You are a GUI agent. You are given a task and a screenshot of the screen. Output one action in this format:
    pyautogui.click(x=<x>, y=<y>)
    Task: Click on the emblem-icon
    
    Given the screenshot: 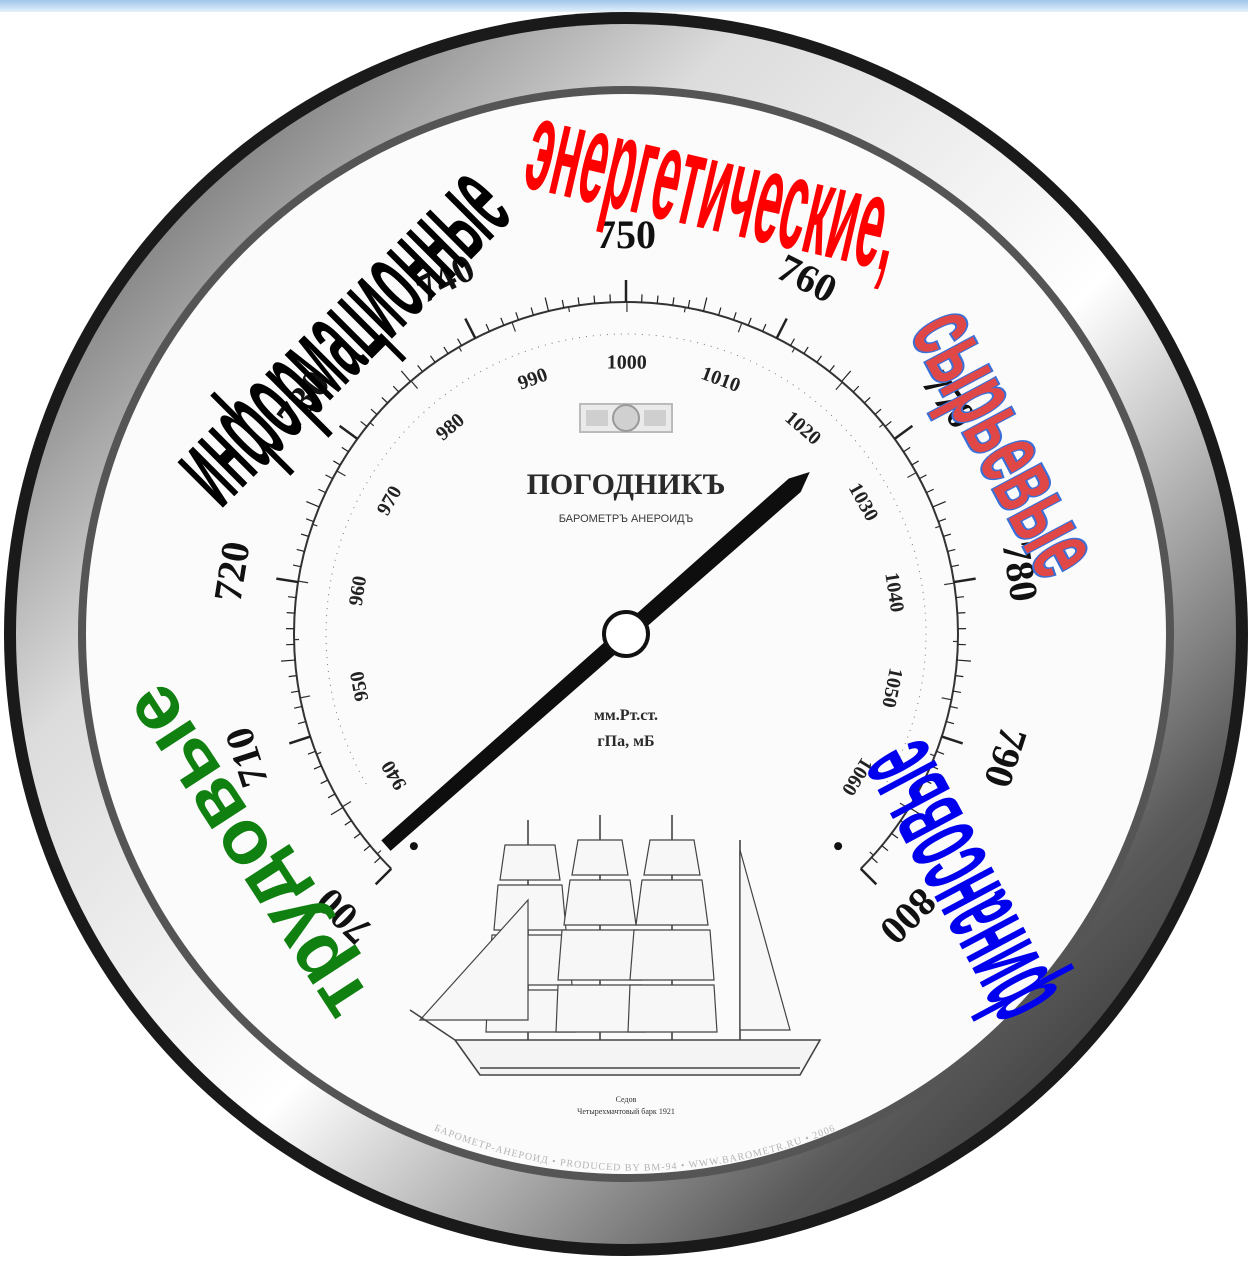 What is the action you would take?
    pyautogui.click(x=626, y=418)
    